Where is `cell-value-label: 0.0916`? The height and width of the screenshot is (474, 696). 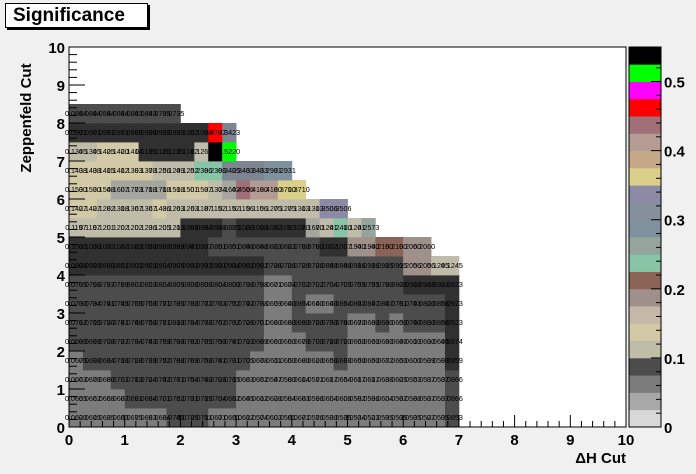
cell-value-label: 0.0916 is located at coordinates (368, 265).